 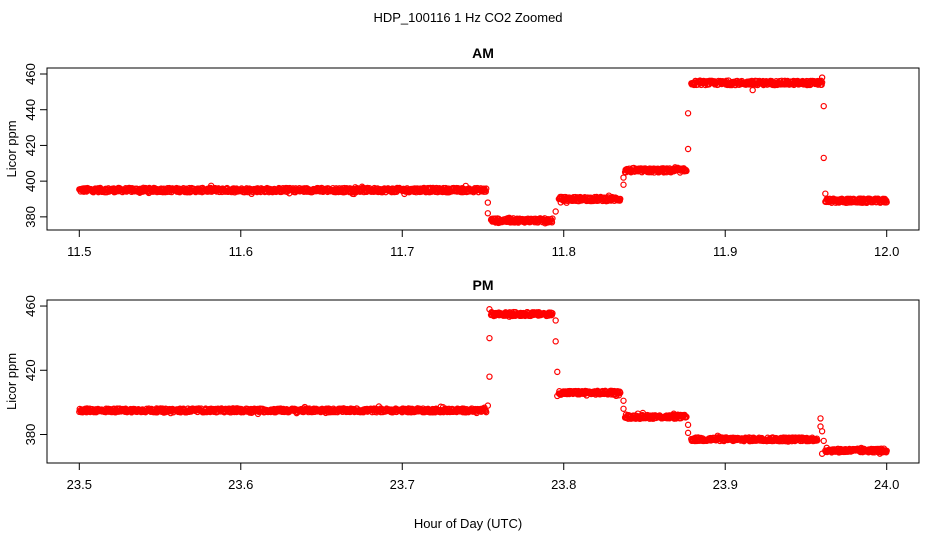 I want to click on am-x-tick-label: 11.7, so click(x=402, y=251).